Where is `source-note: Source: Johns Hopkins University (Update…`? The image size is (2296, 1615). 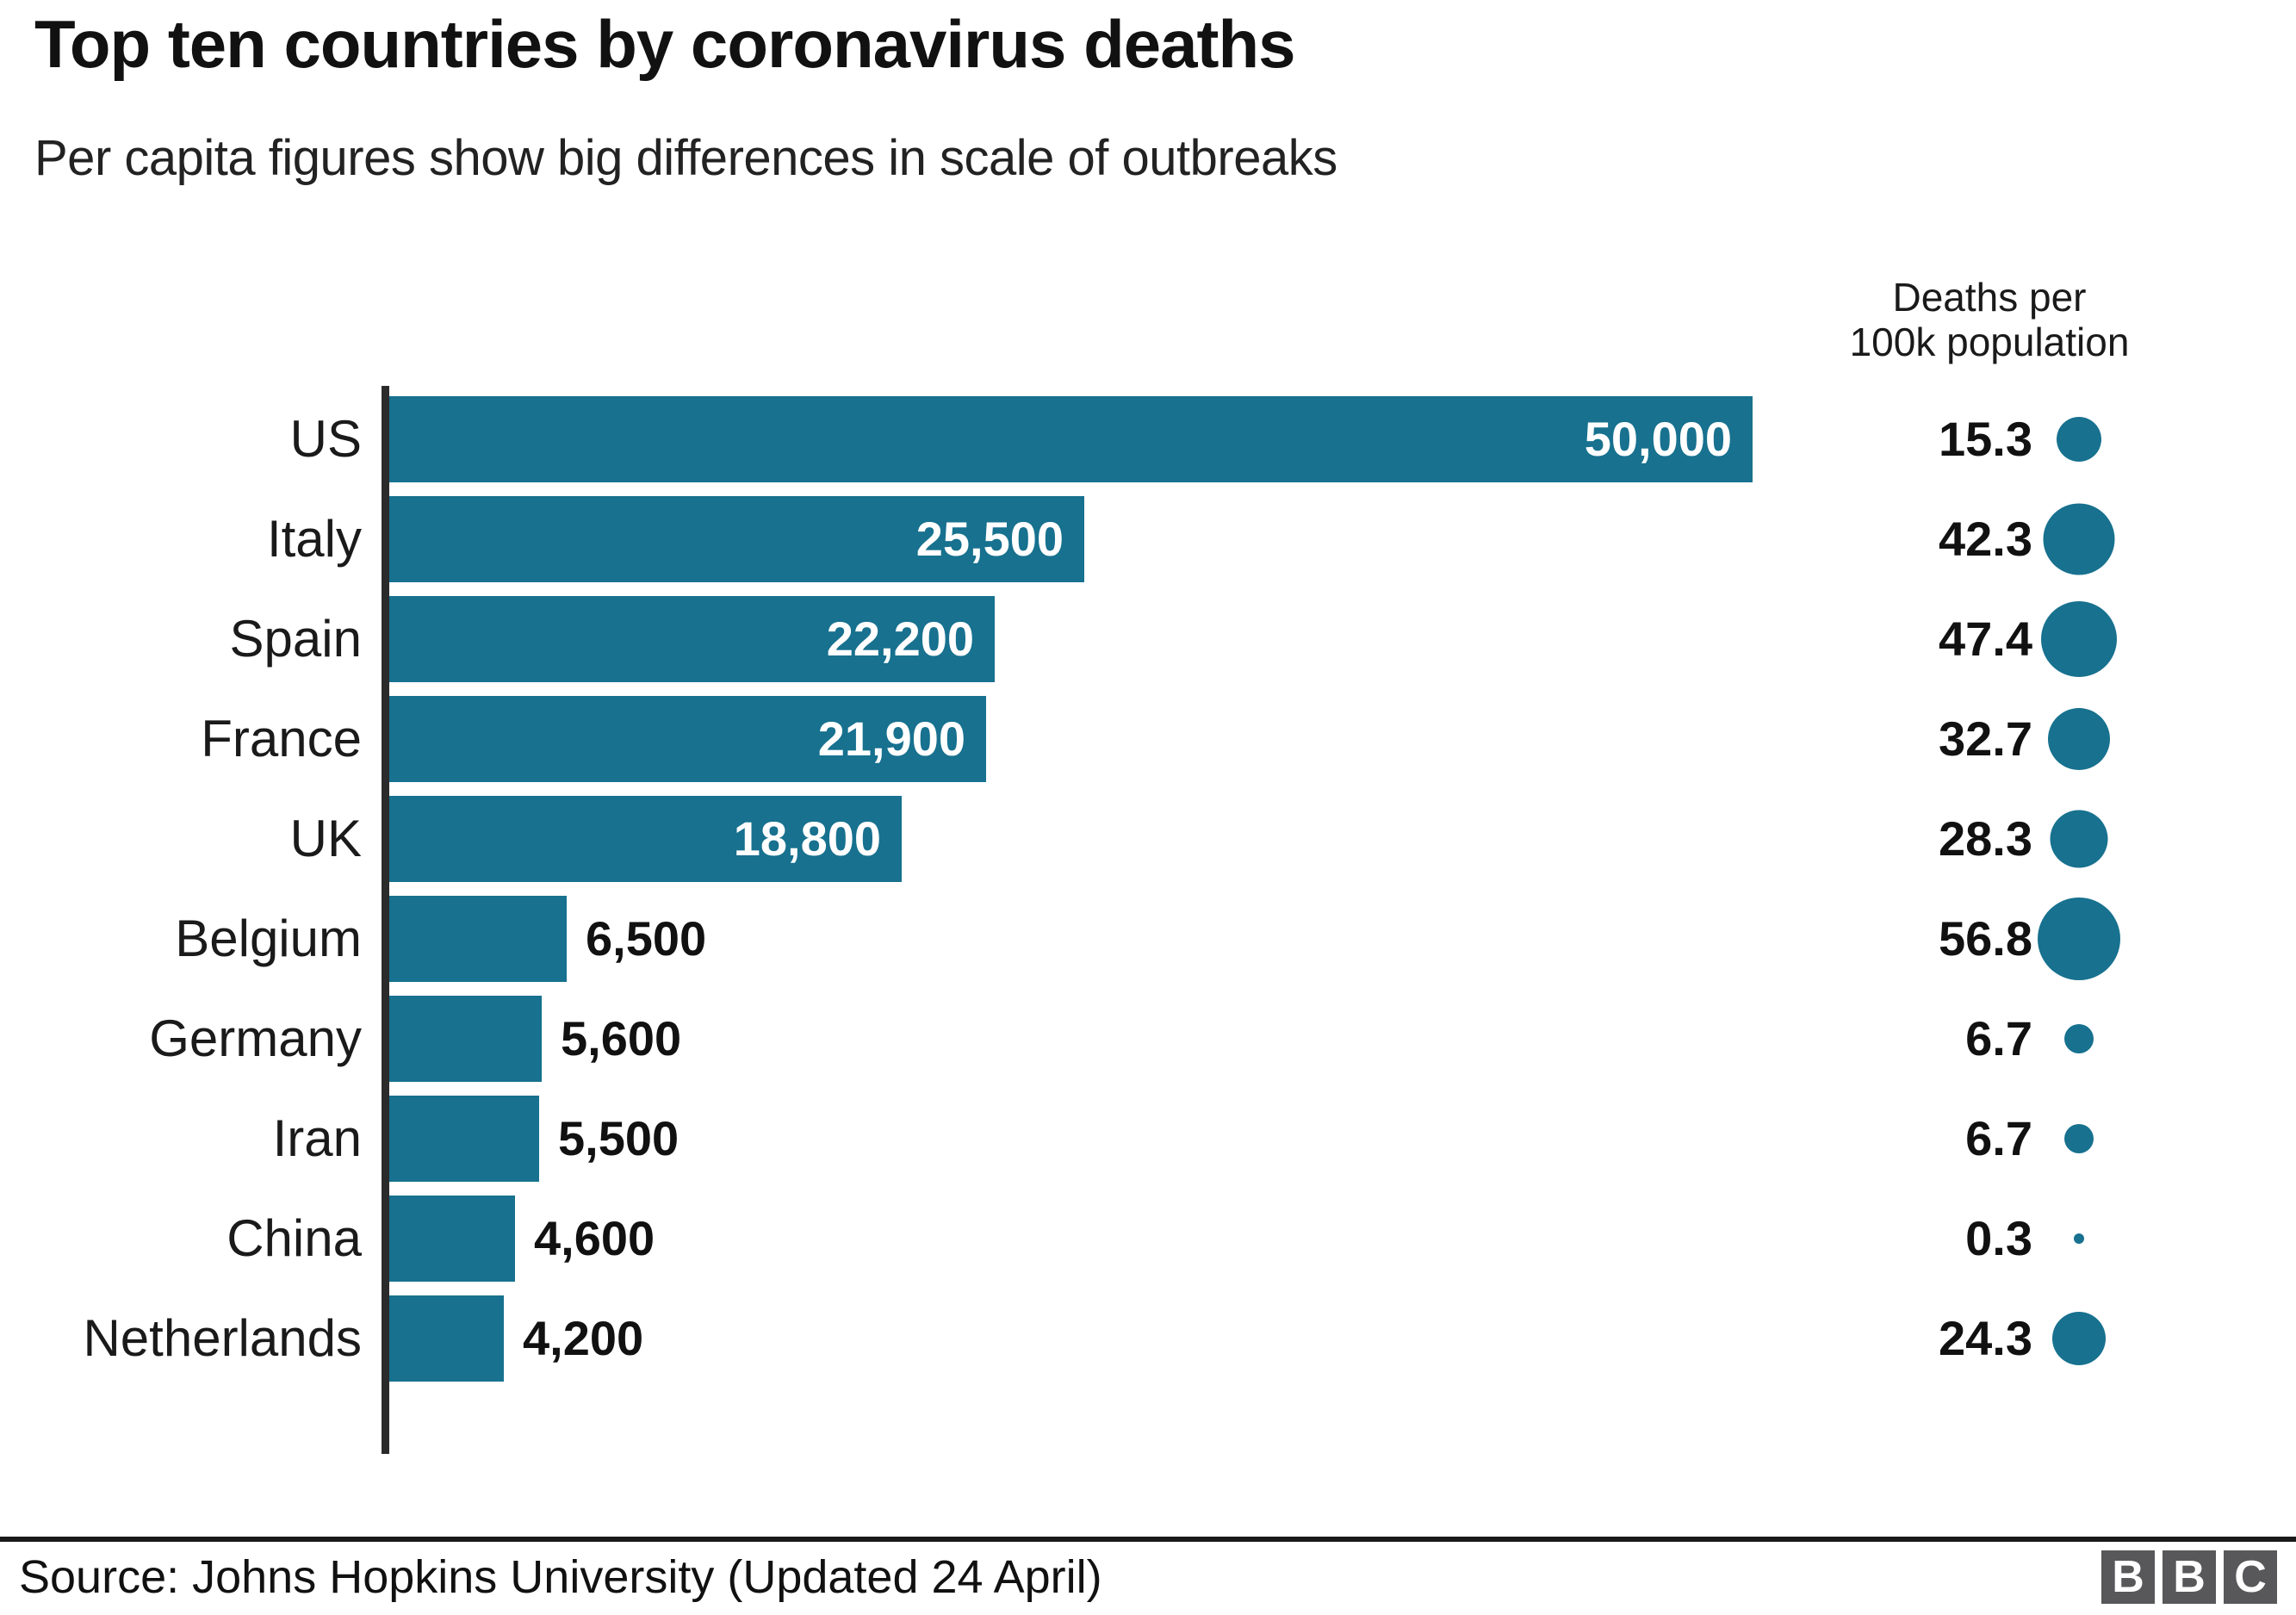
source-note: Source: Johns Hopkins University (Update… is located at coordinates (560, 1577).